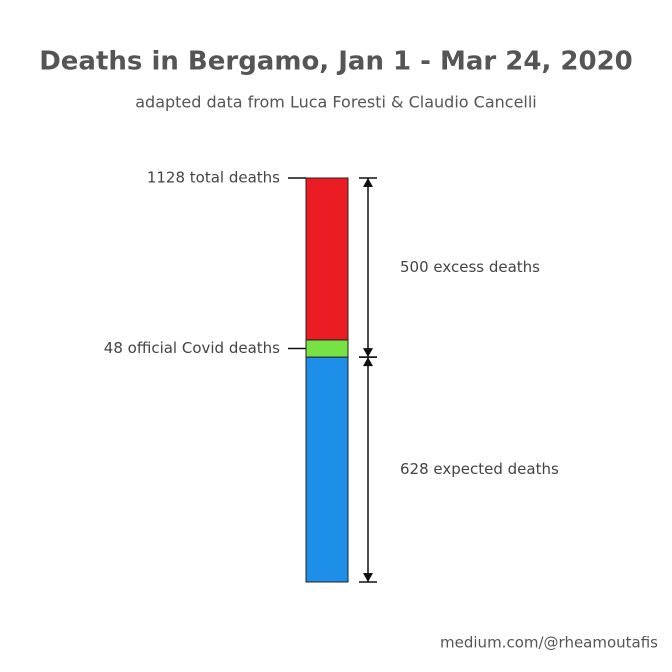  Describe the element at coordinates (336, 62) in the screenshot. I see `chart-title: Deaths in Bergamo, Jan 1 - Mar 24, 2020` at that location.